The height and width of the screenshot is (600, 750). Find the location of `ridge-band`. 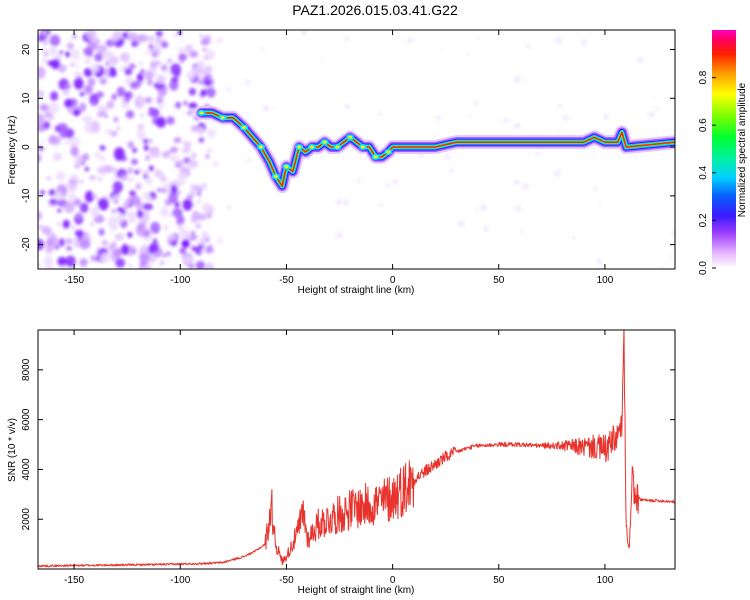

ridge-band is located at coordinates (437, 149).